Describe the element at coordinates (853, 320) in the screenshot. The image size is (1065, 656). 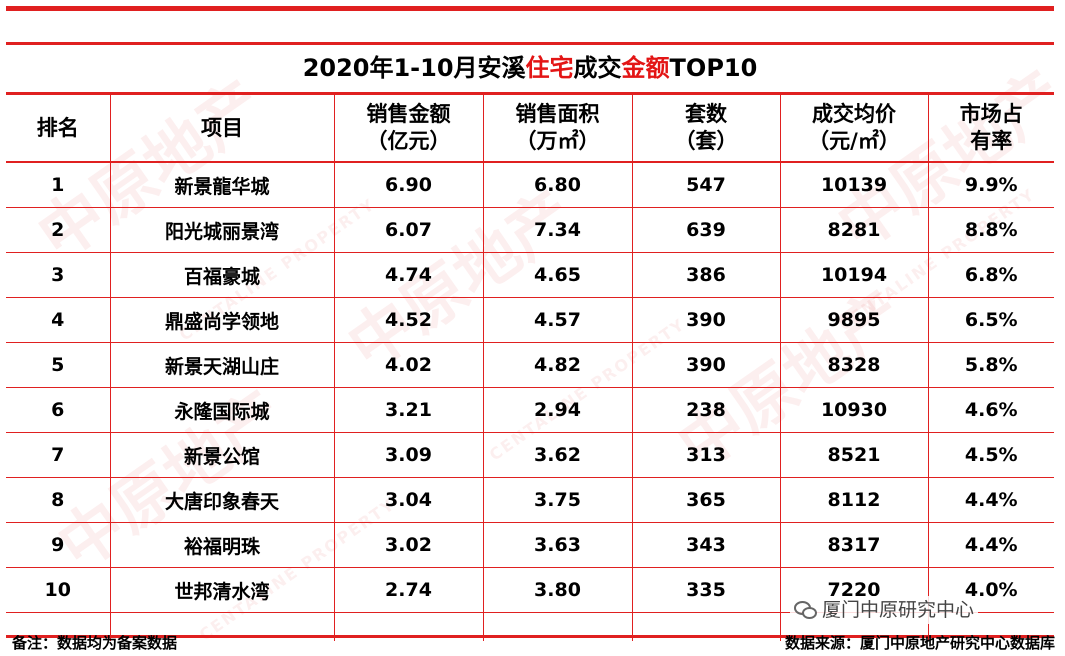
I see `cell-avg-price: 9895` at that location.